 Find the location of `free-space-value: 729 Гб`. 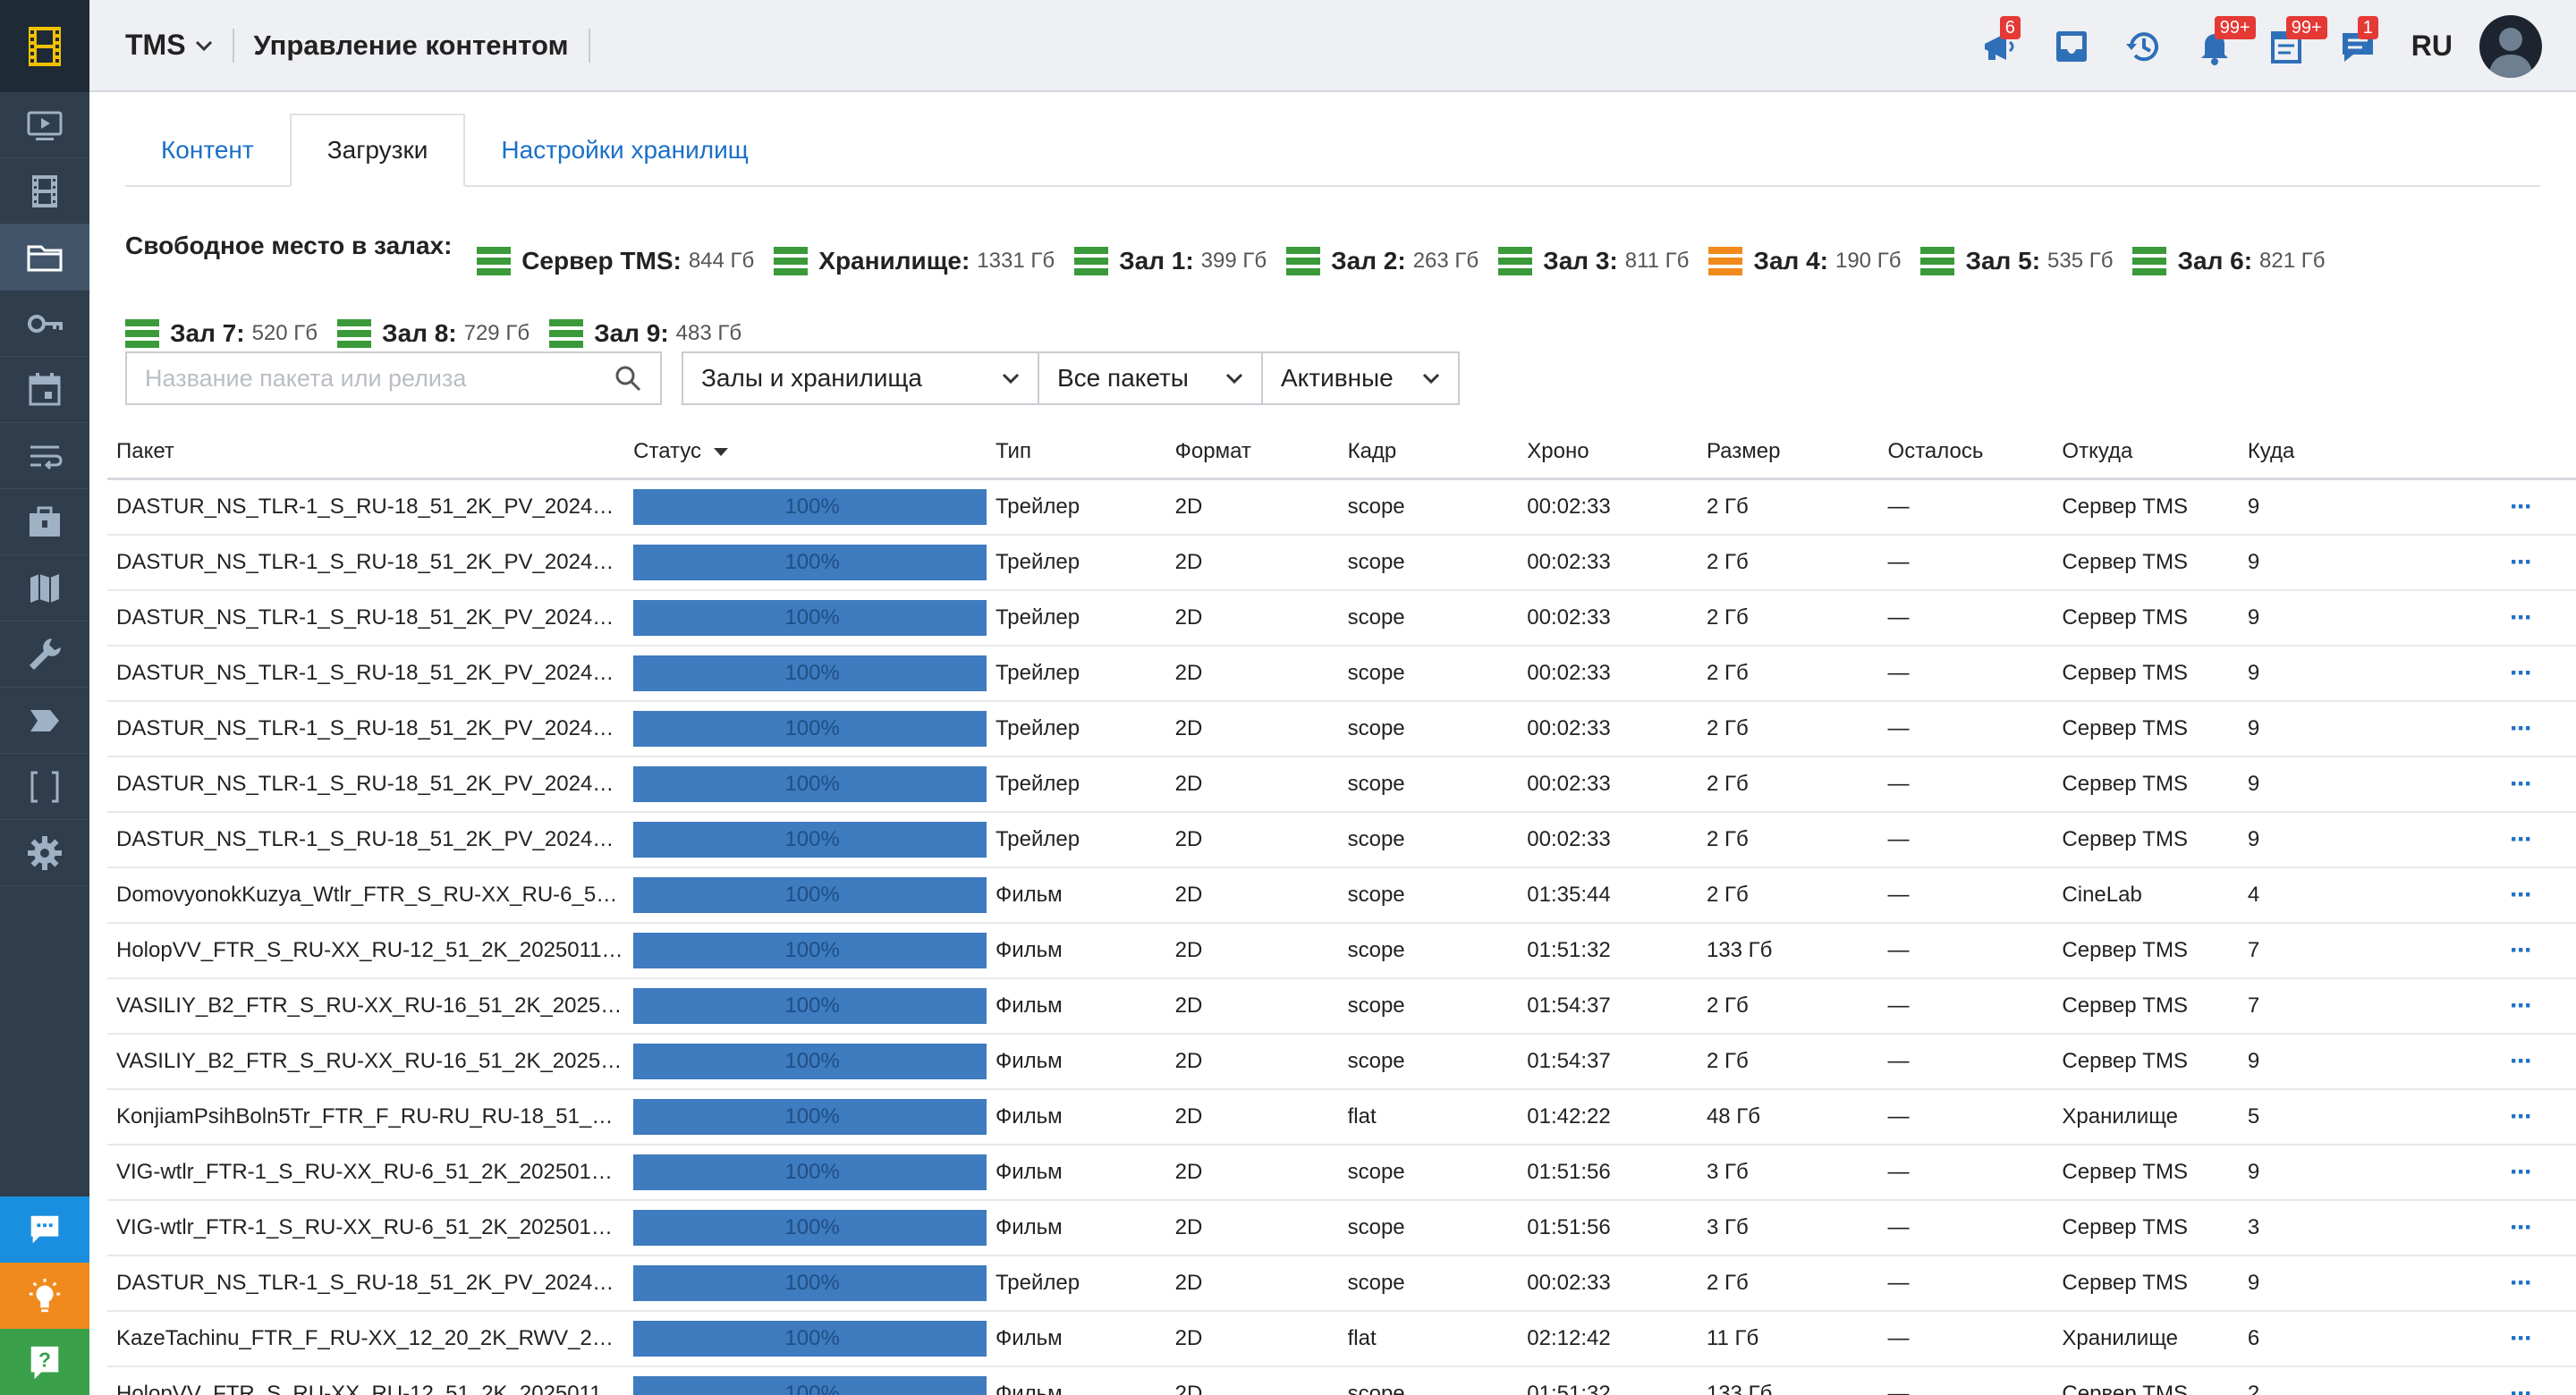

free-space-value: 729 Гб is located at coordinates (496, 333).